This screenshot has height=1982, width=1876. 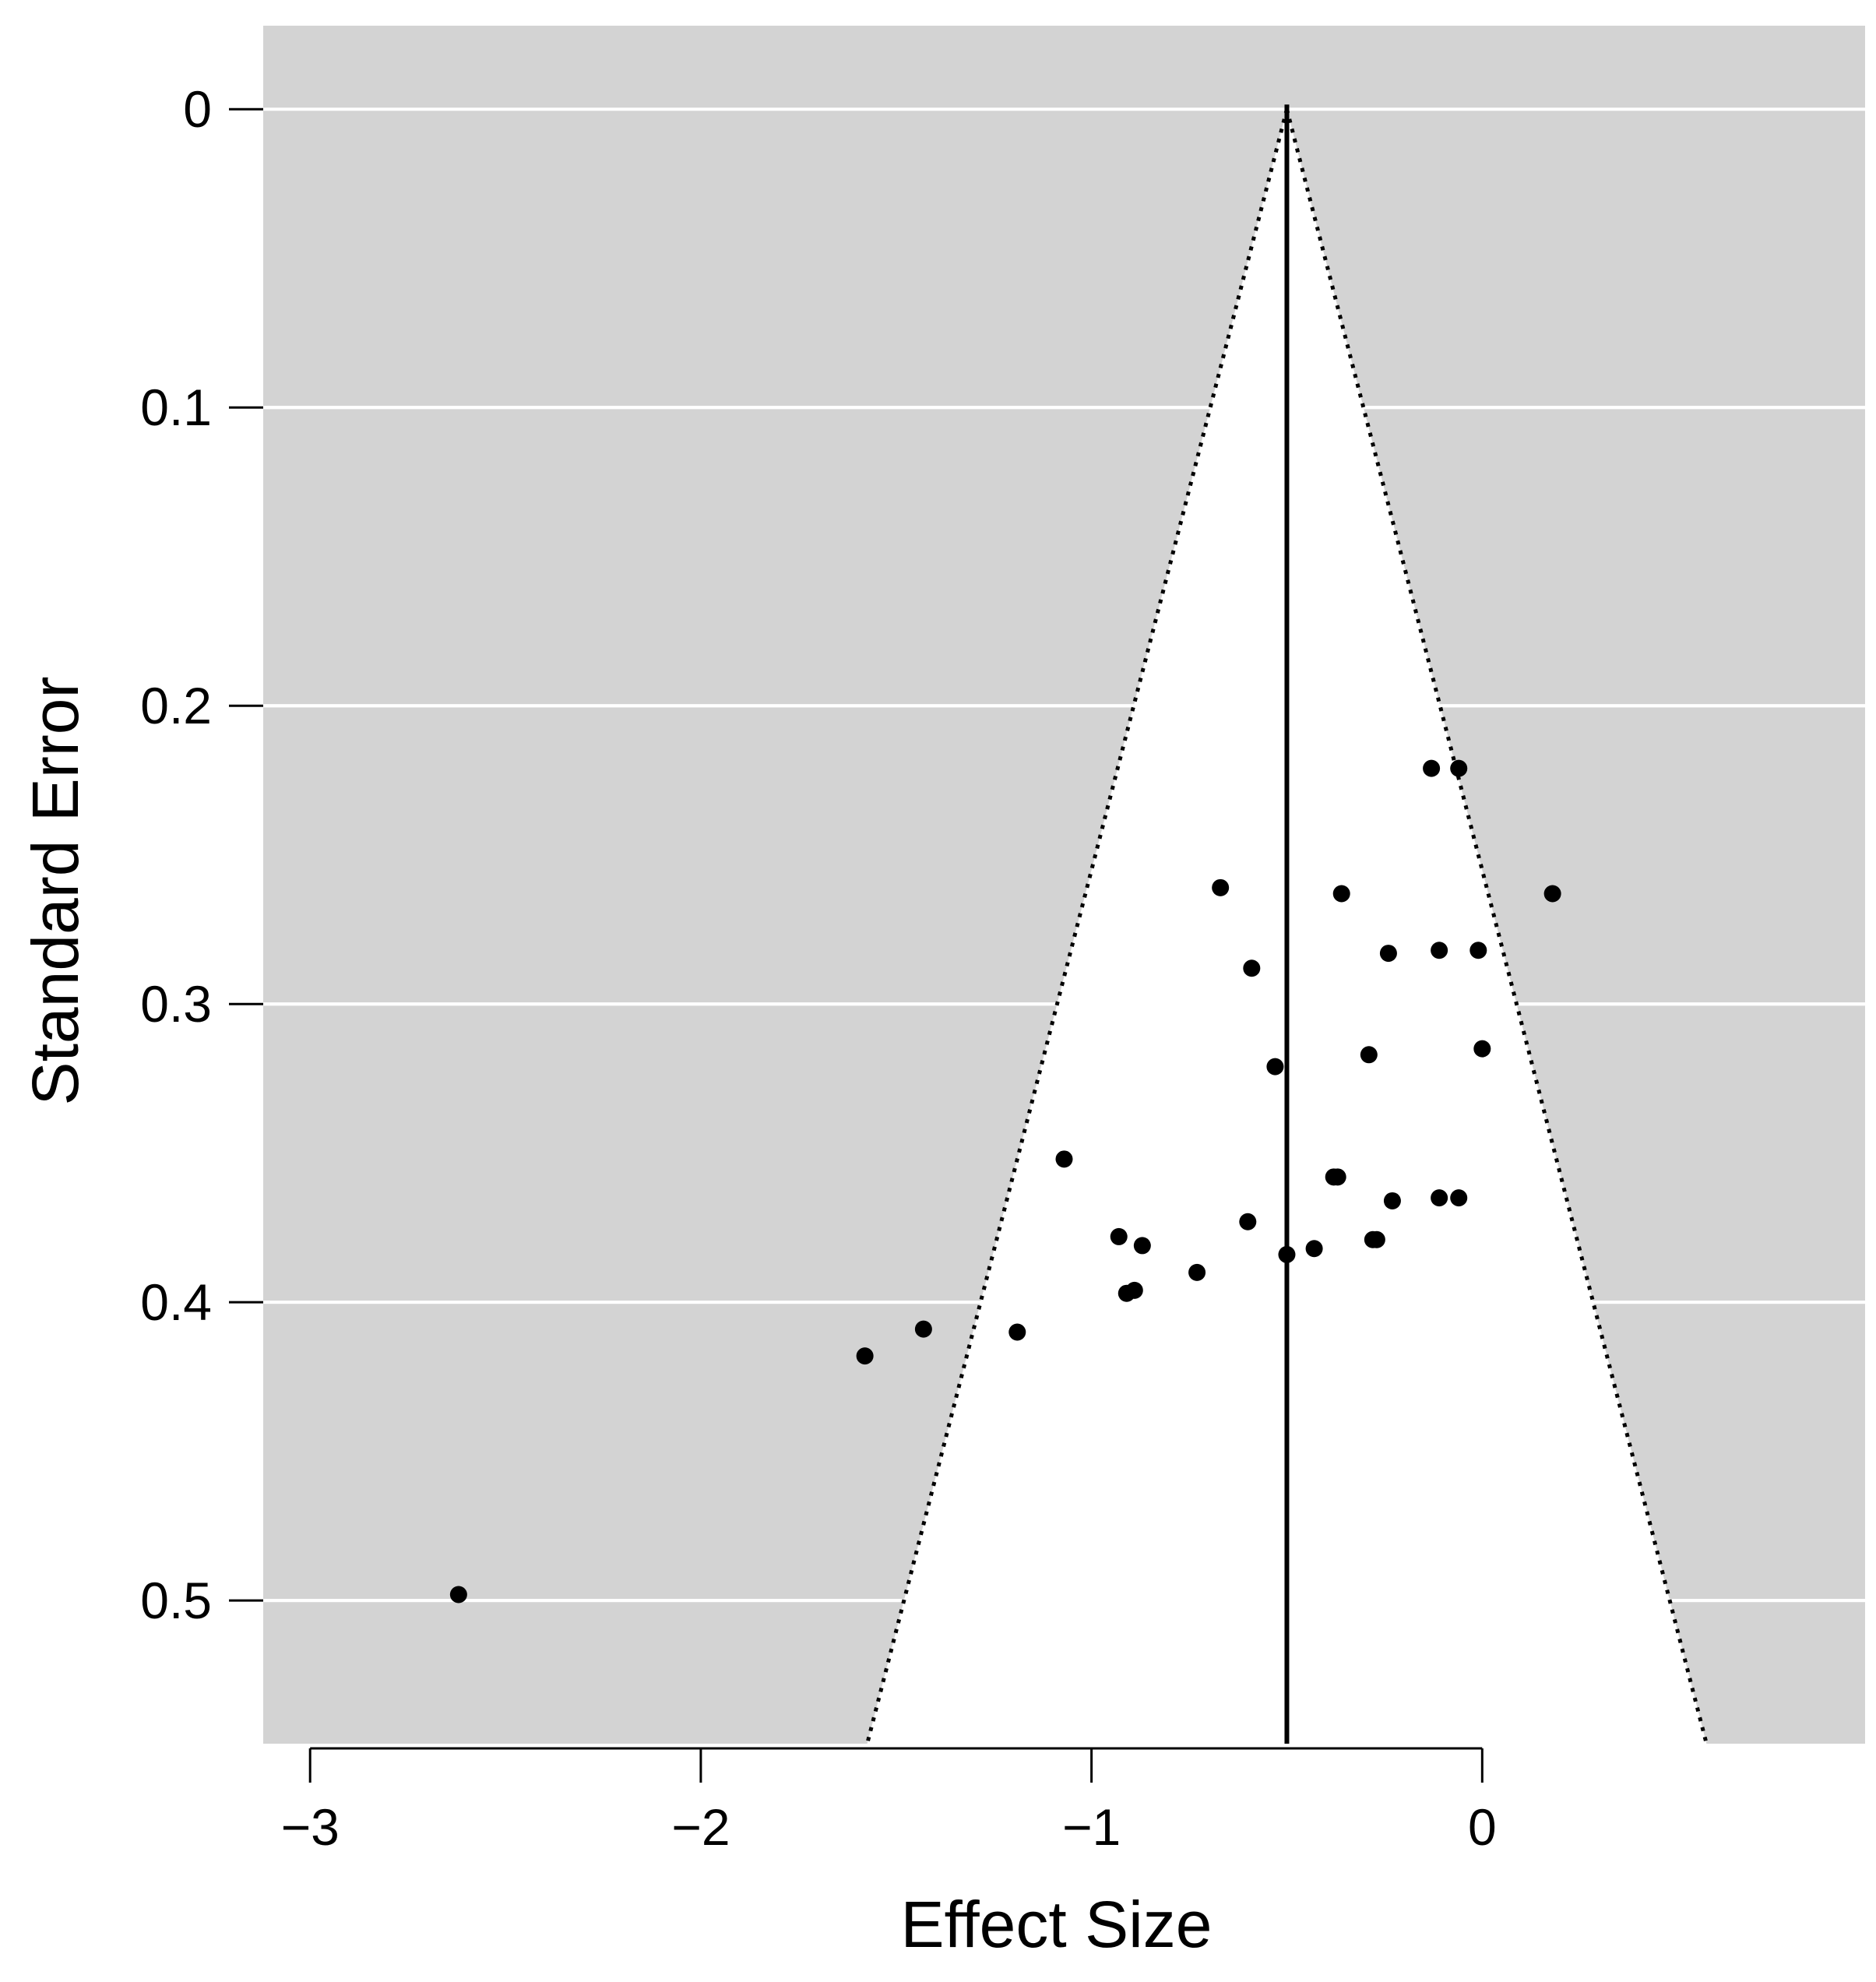 What do you see at coordinates (176, 1004) in the screenshot?
I see `y-tick-label: 0.3` at bounding box center [176, 1004].